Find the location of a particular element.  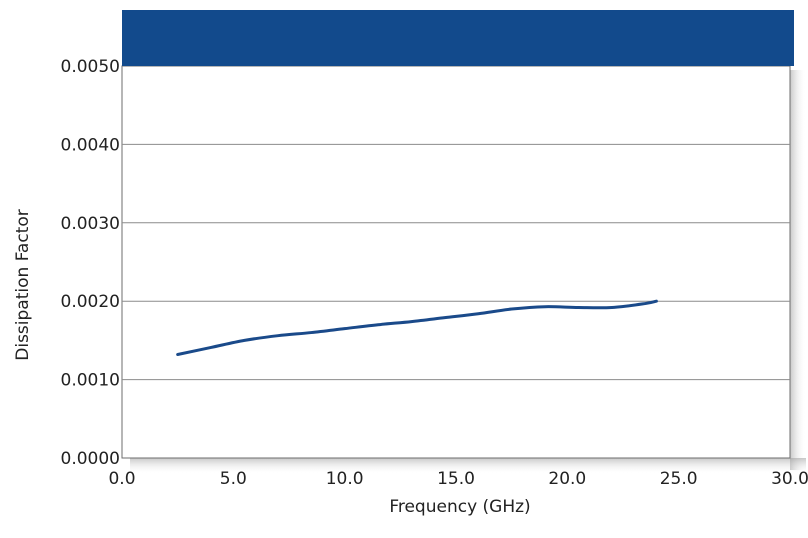

series-layer is located at coordinates (417, 328).